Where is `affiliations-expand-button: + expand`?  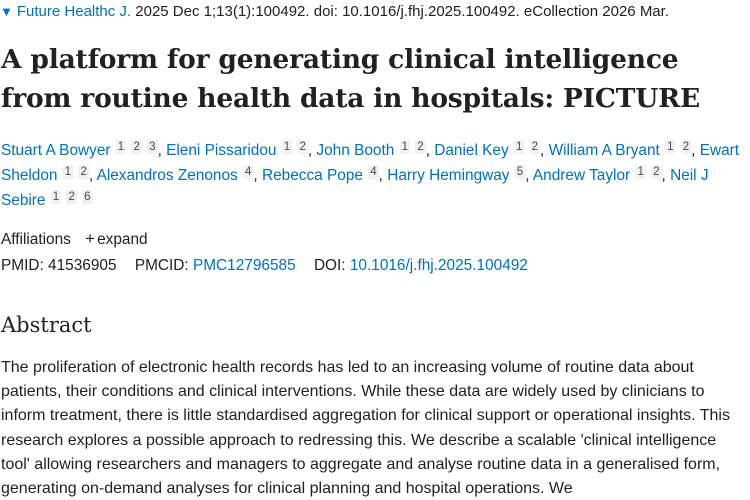
affiliations-expand-button: + expand is located at coordinates (111, 238).